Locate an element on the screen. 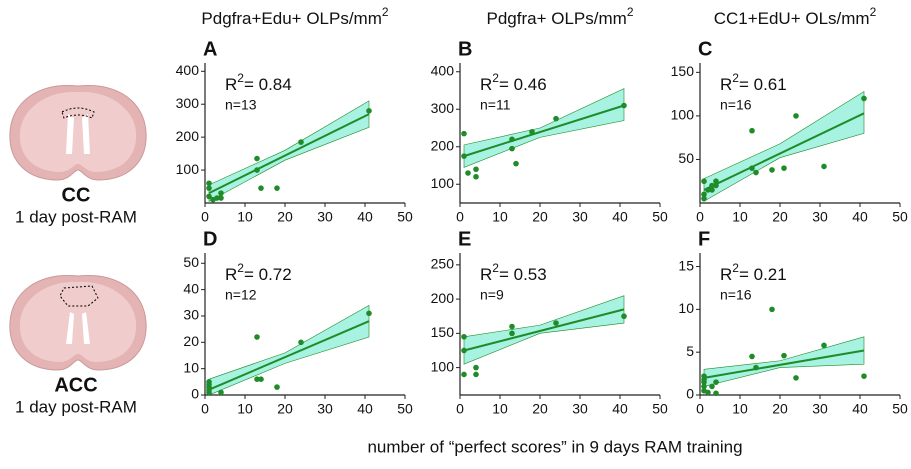  column-title-text: CC1+EdU+ OLs/mm is located at coordinates (792, 18).